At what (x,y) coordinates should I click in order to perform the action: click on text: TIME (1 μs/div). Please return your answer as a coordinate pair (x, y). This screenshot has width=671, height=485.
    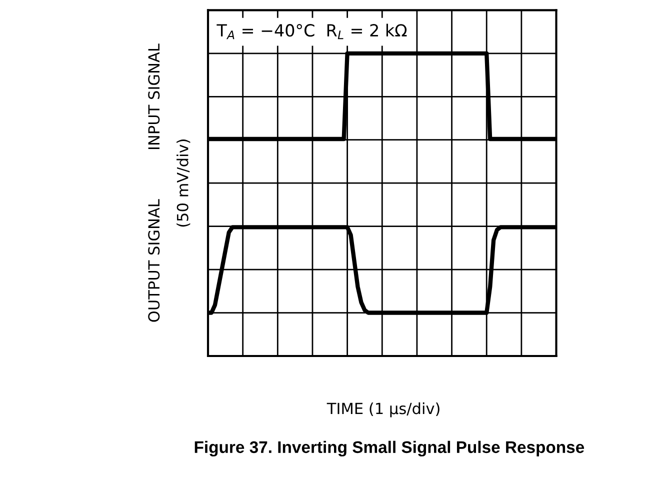
    Looking at the image, I should click on (383, 410).